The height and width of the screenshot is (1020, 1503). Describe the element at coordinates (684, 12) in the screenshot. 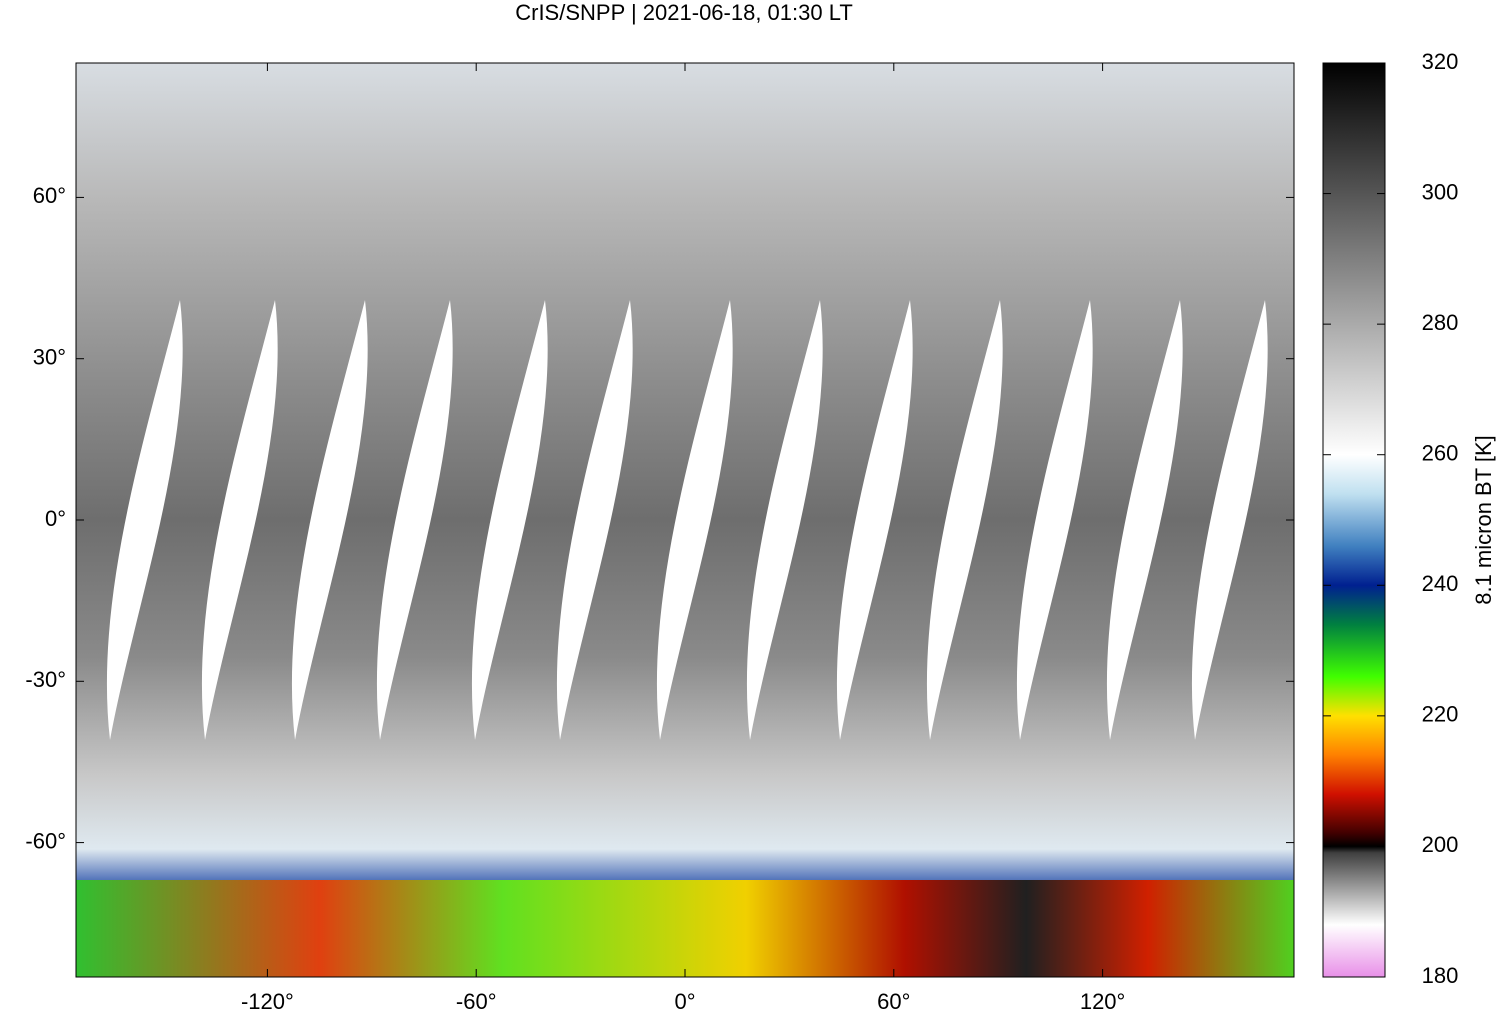

I see `chart-title: CrIS/SNPP | 2021-06-18, 01:30 LT` at that location.